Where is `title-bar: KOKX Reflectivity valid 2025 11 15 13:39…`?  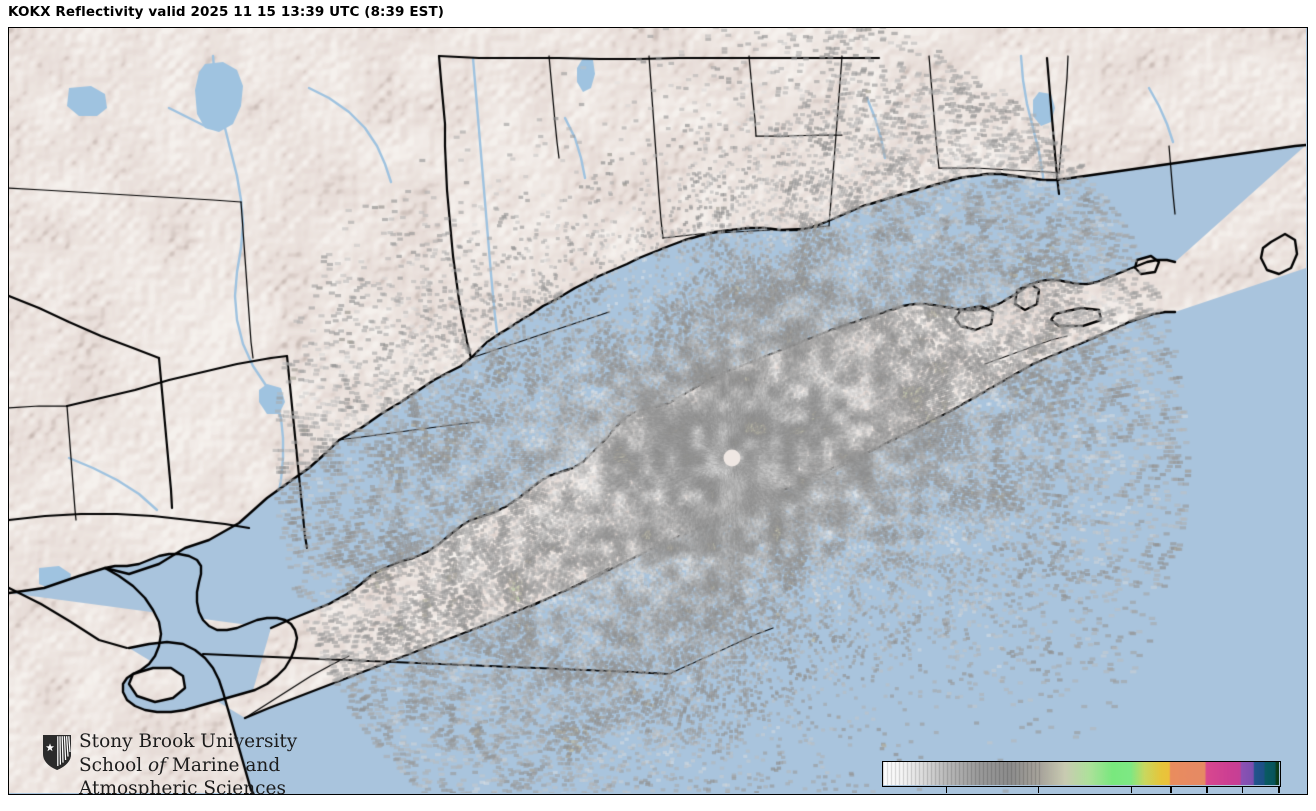 title-bar: KOKX Reflectivity valid 2025 11 15 13:39… is located at coordinates (658, 13).